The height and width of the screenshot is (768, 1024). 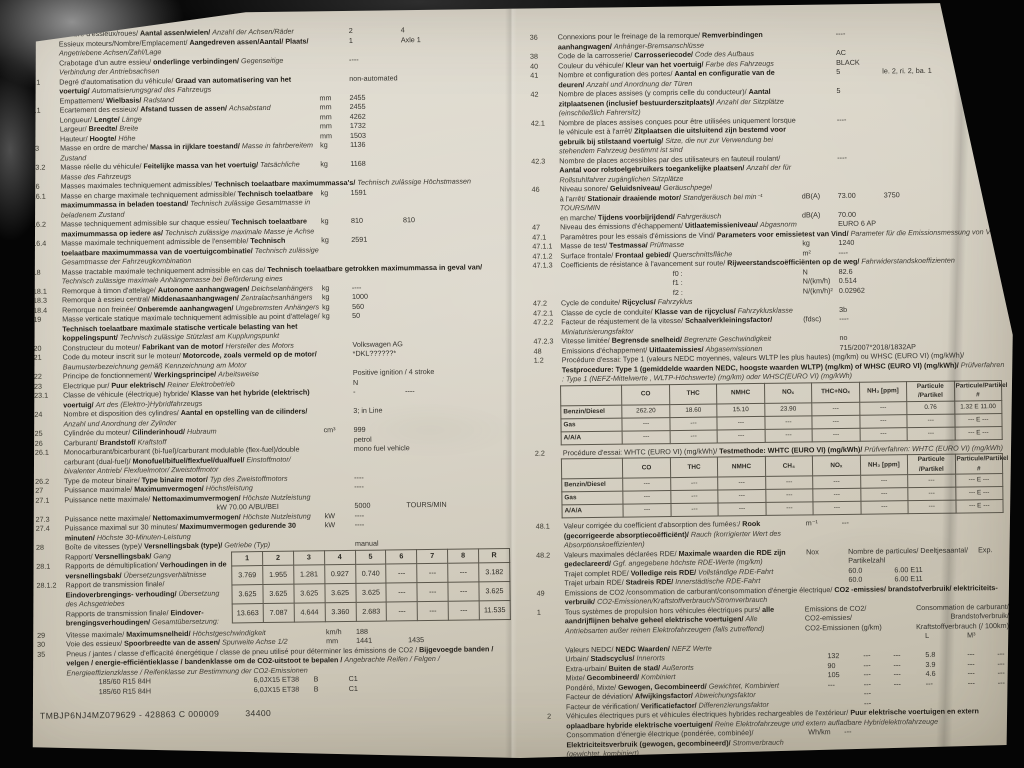 What do you see at coordinates (841, 52) in the screenshot?
I see `value-1: AC` at bounding box center [841, 52].